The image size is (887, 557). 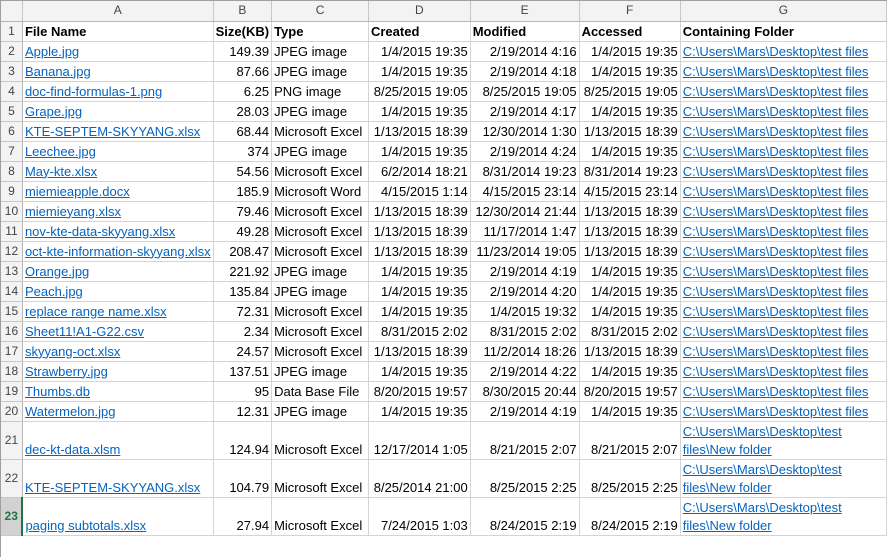 What do you see at coordinates (118, 331) in the screenshot?
I see `file-name-link: Sheet11!A1-G22.csv` at bounding box center [118, 331].